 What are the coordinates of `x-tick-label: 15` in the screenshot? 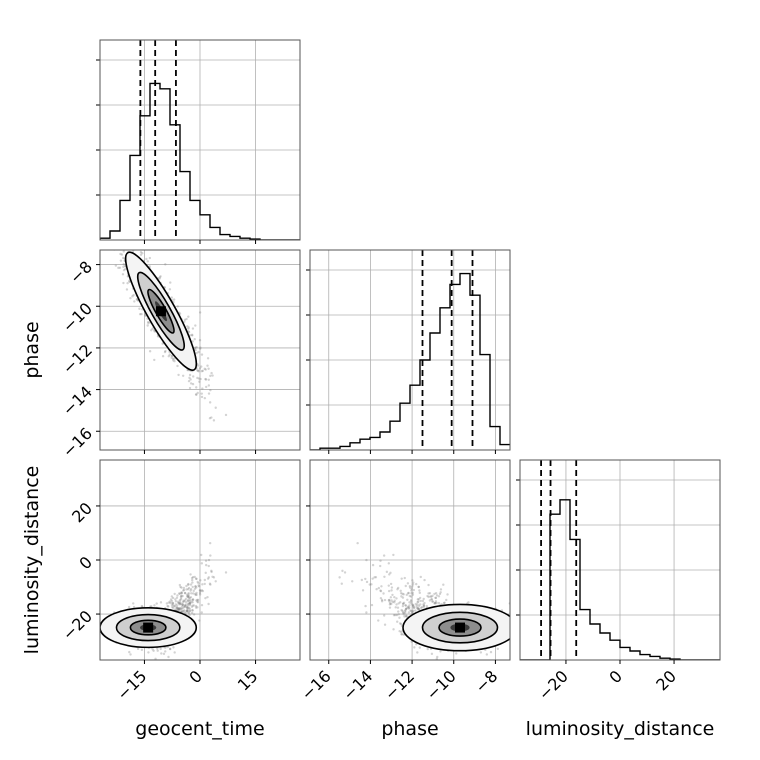 It's located at (248, 681).